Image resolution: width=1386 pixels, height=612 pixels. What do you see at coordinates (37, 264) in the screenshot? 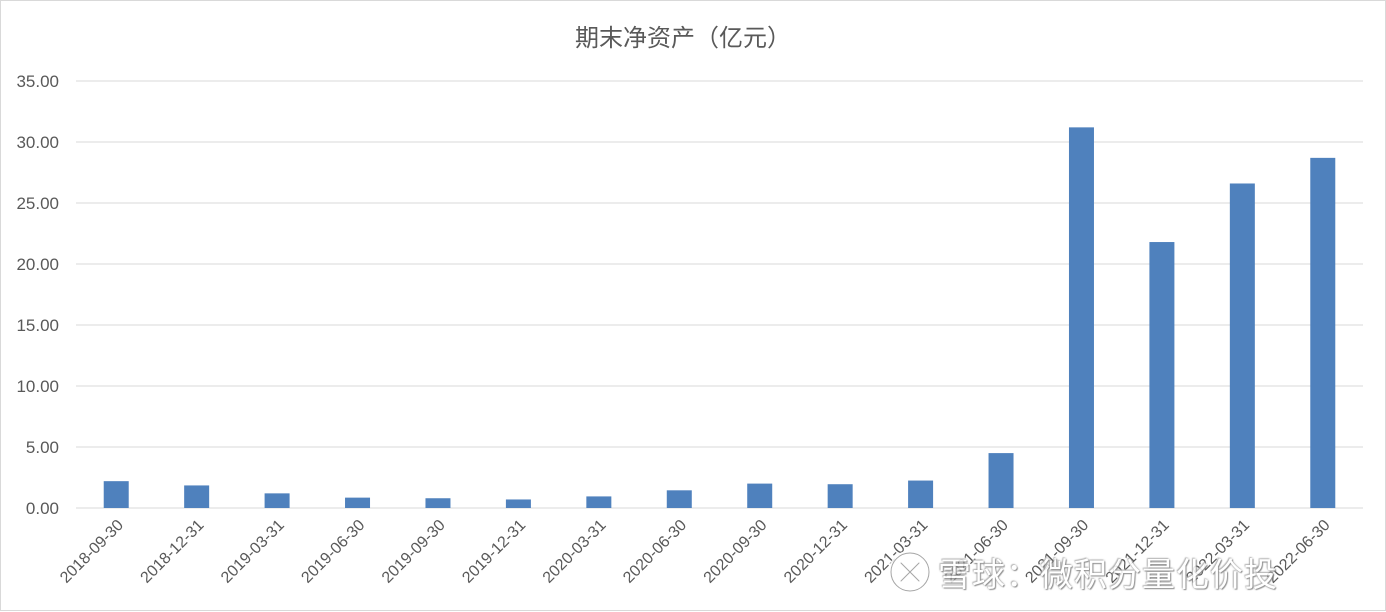
I see `y-tick-label: 20.00` at bounding box center [37, 264].